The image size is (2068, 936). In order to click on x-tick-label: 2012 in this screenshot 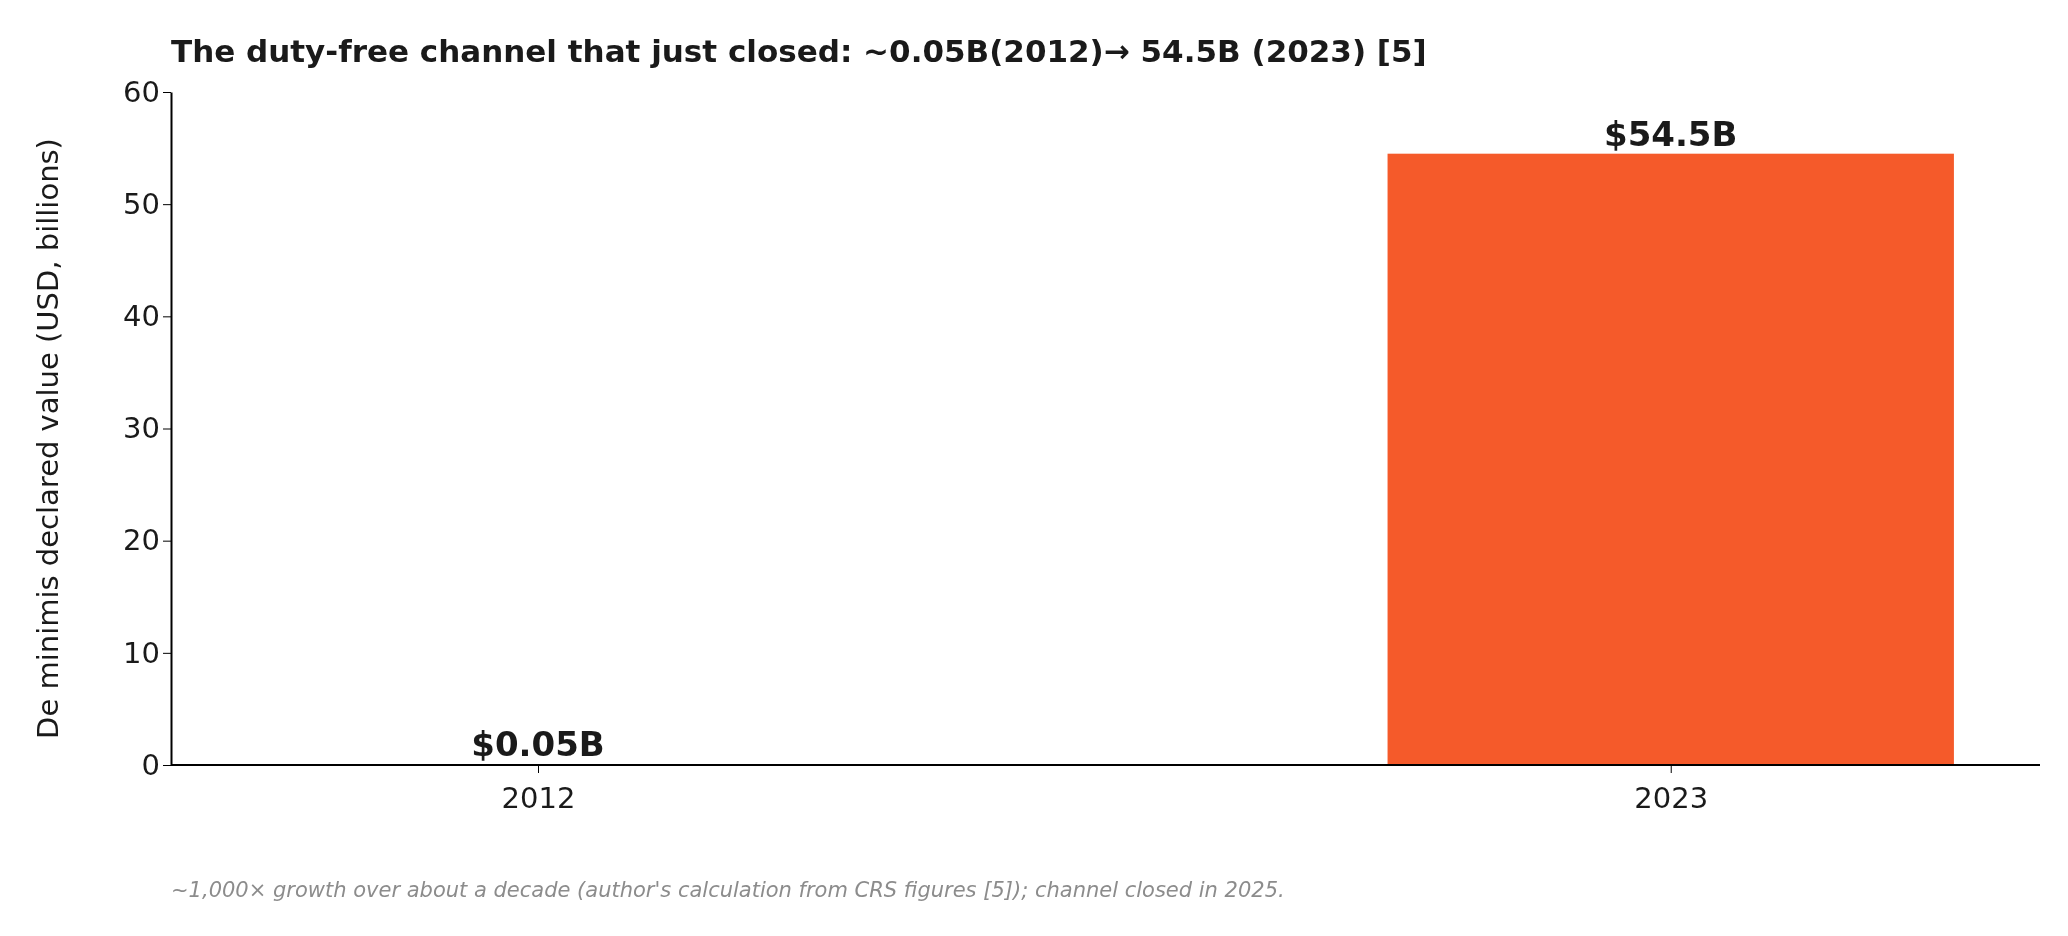, I will do `click(538, 797)`.